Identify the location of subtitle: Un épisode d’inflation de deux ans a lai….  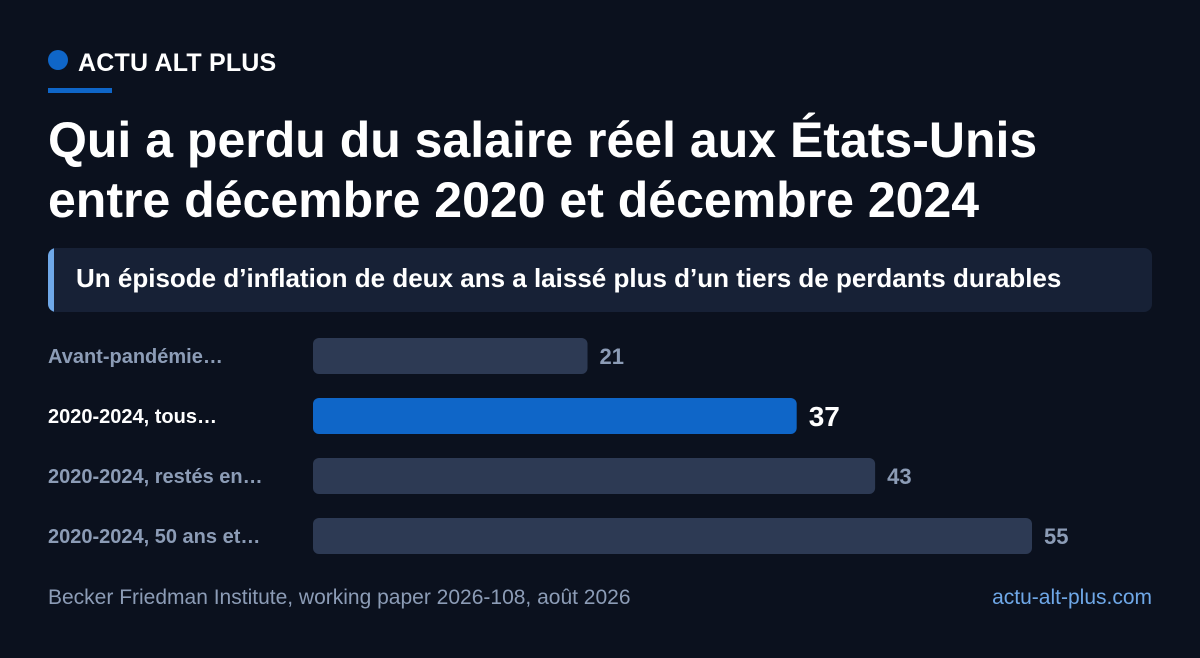
(569, 278).